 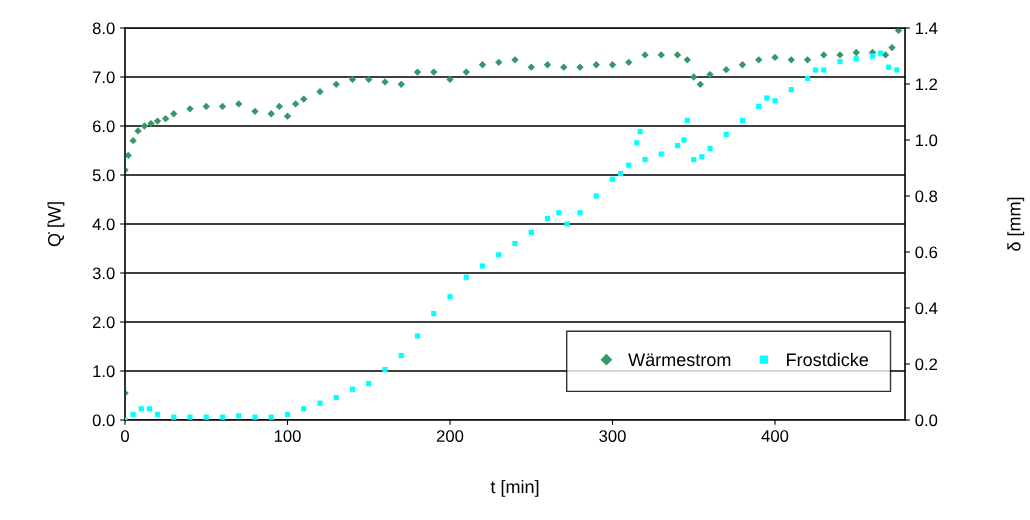 I want to click on x-tick-label: 0, so click(x=125, y=436).